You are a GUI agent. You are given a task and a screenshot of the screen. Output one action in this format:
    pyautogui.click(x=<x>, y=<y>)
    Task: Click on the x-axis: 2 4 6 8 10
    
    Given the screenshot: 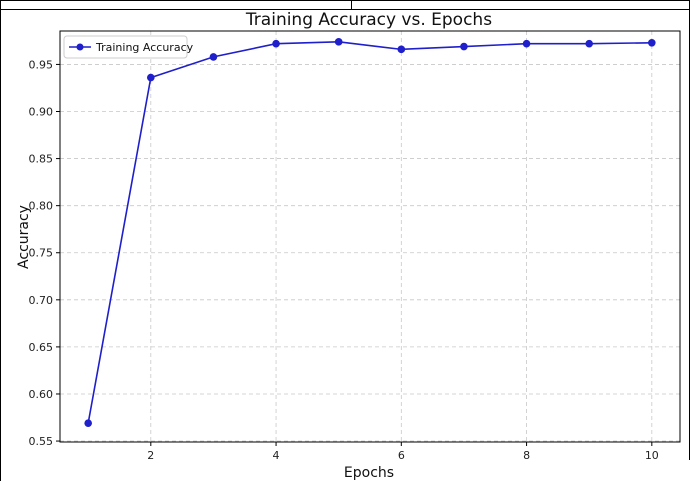 What is the action you would take?
    pyautogui.click(x=403, y=452)
    